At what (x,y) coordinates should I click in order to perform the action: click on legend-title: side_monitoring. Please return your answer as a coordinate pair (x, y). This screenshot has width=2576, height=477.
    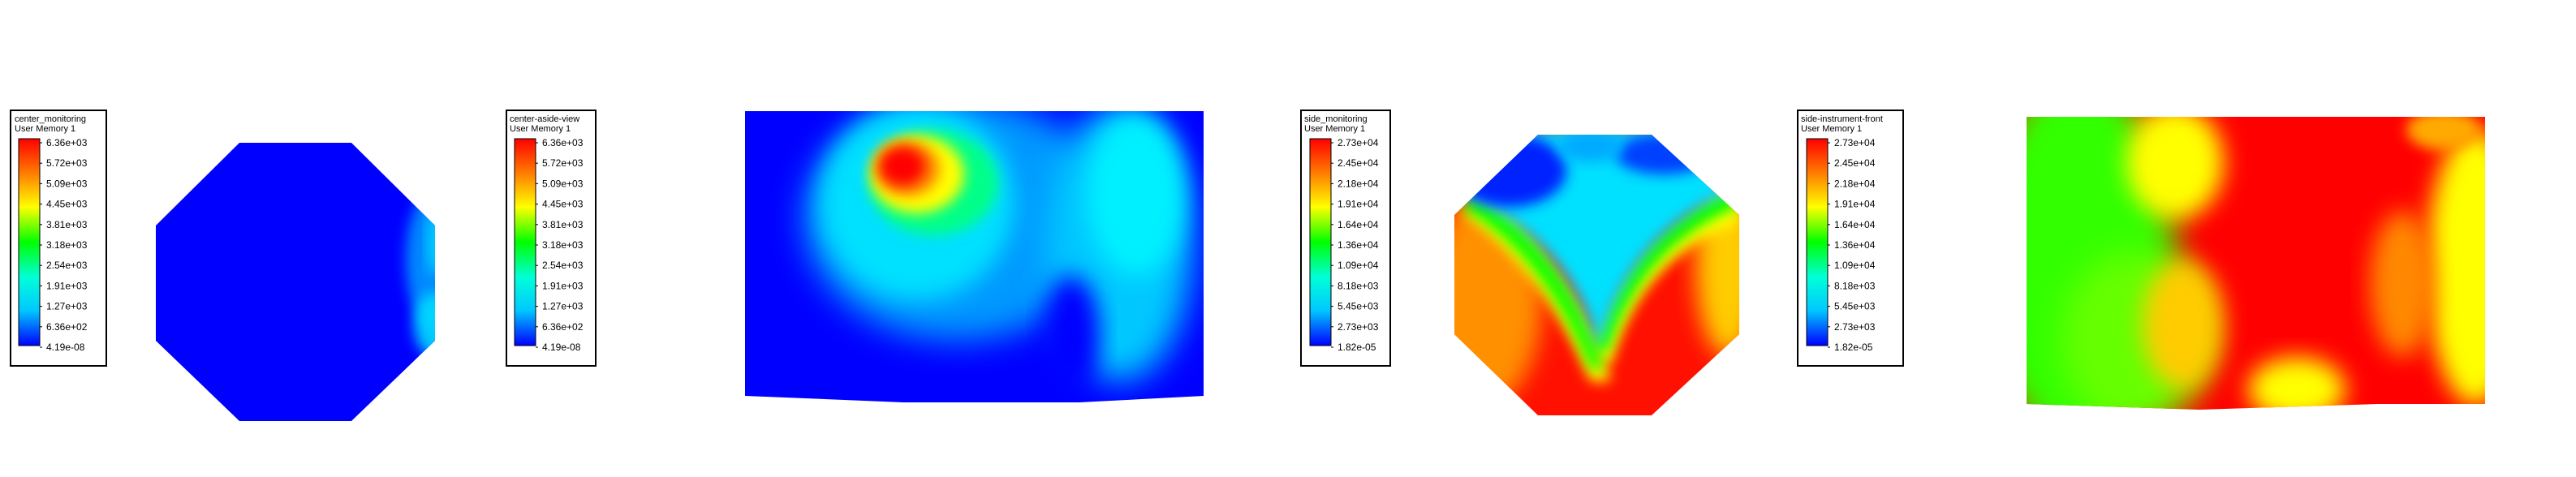
    Looking at the image, I should click on (1336, 119).